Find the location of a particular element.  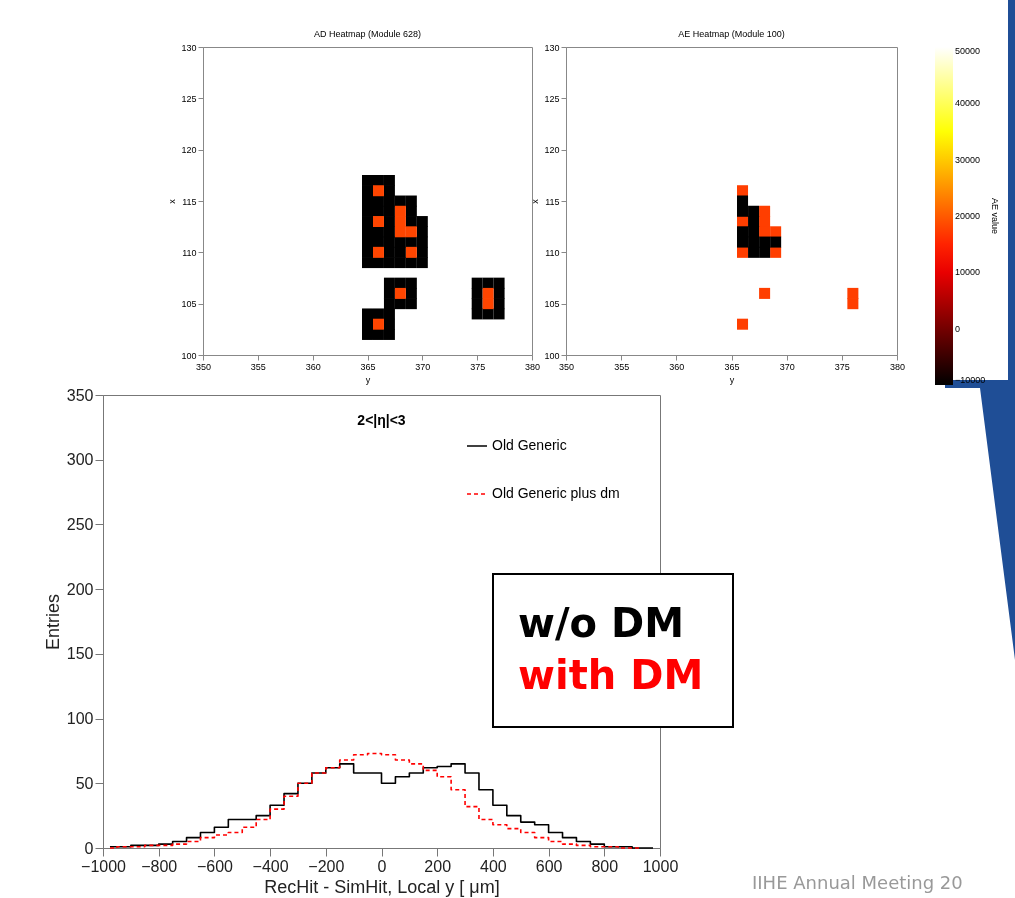

y-tick-label: 50 is located at coordinates (84, 783).